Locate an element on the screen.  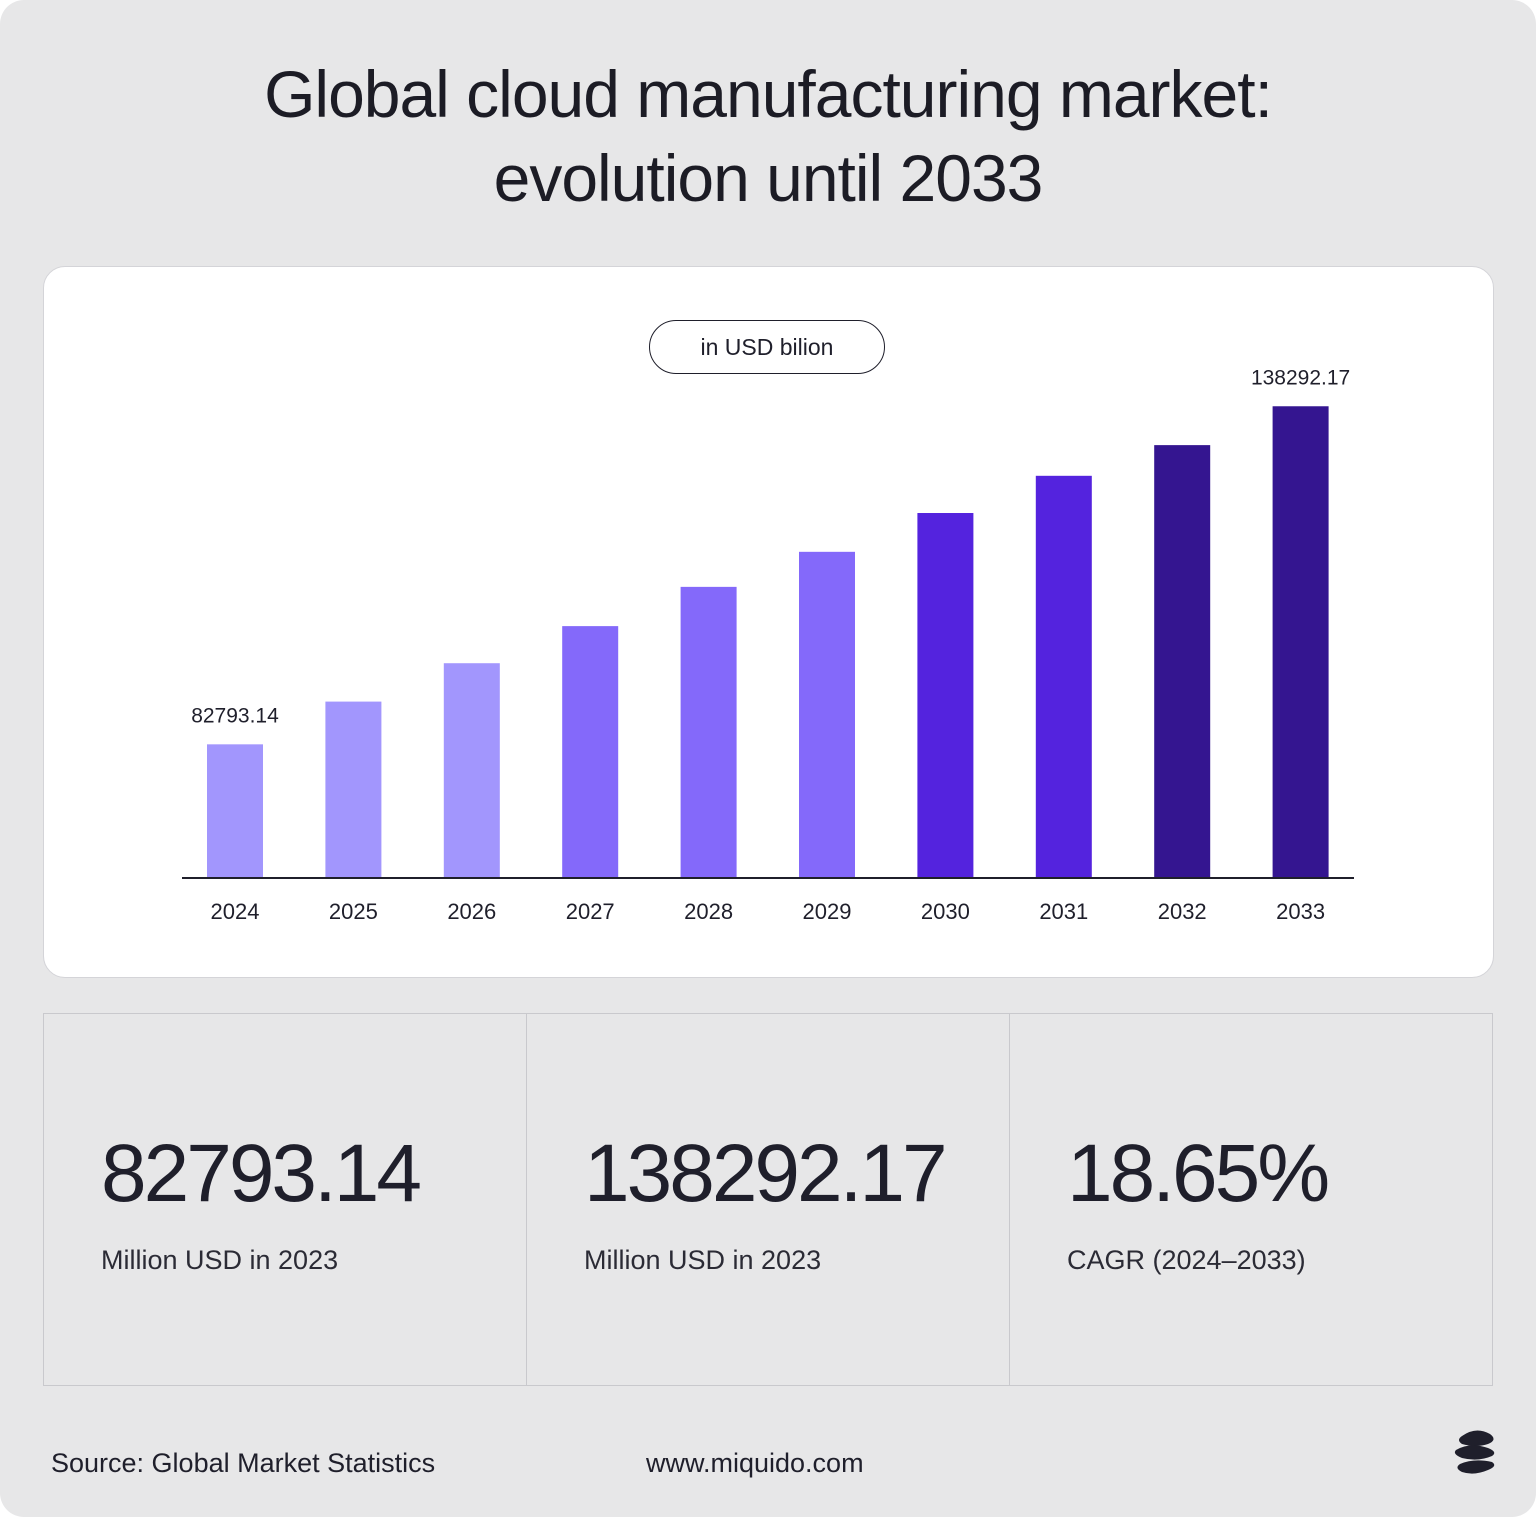
miquido-logo-icon is located at coordinates (1474, 1452).